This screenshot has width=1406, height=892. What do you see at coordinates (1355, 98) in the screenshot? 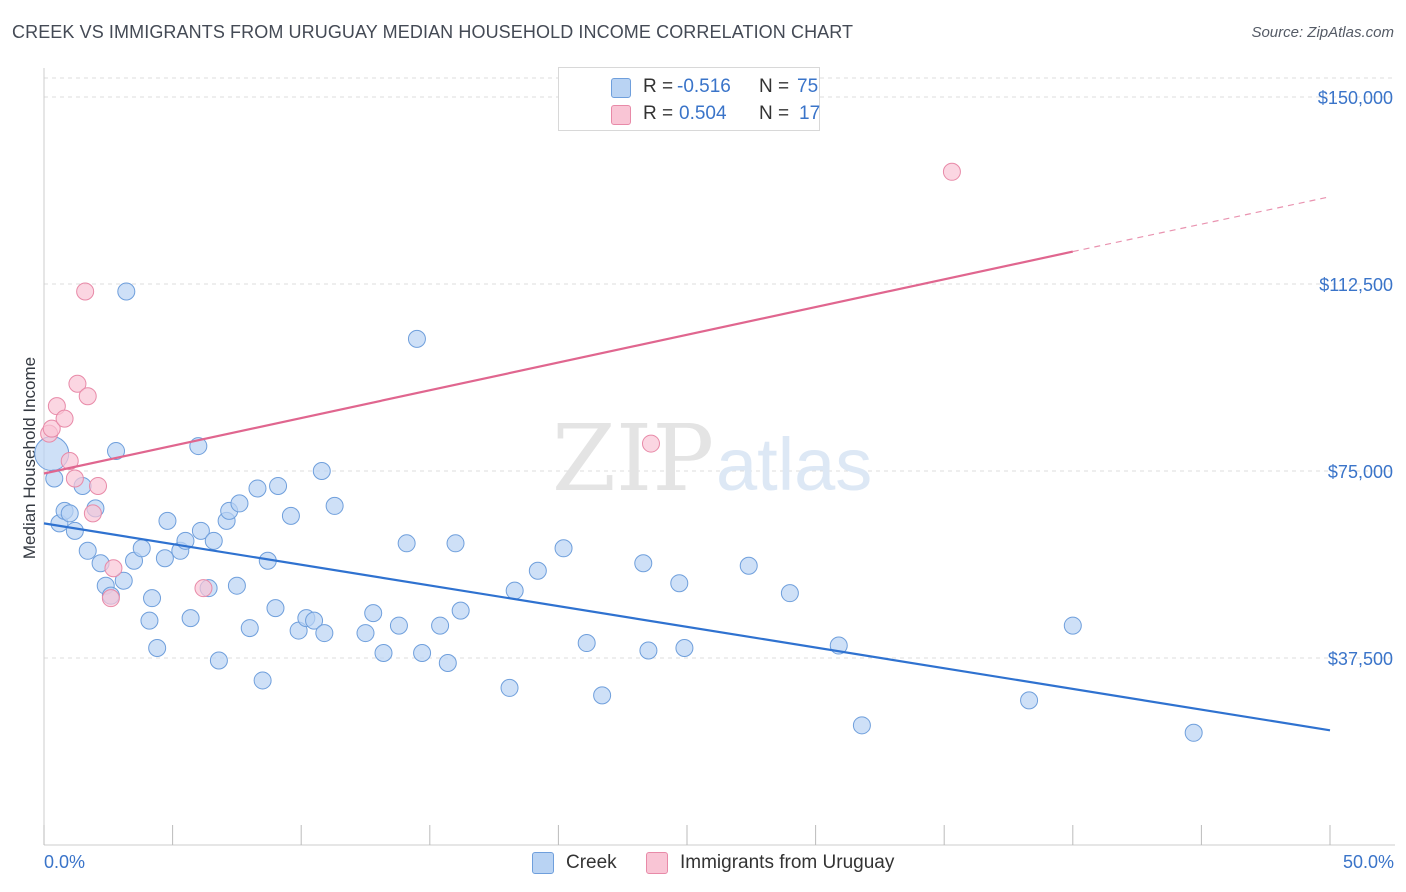
I see `y-tick-label: $150,000` at bounding box center [1355, 98].